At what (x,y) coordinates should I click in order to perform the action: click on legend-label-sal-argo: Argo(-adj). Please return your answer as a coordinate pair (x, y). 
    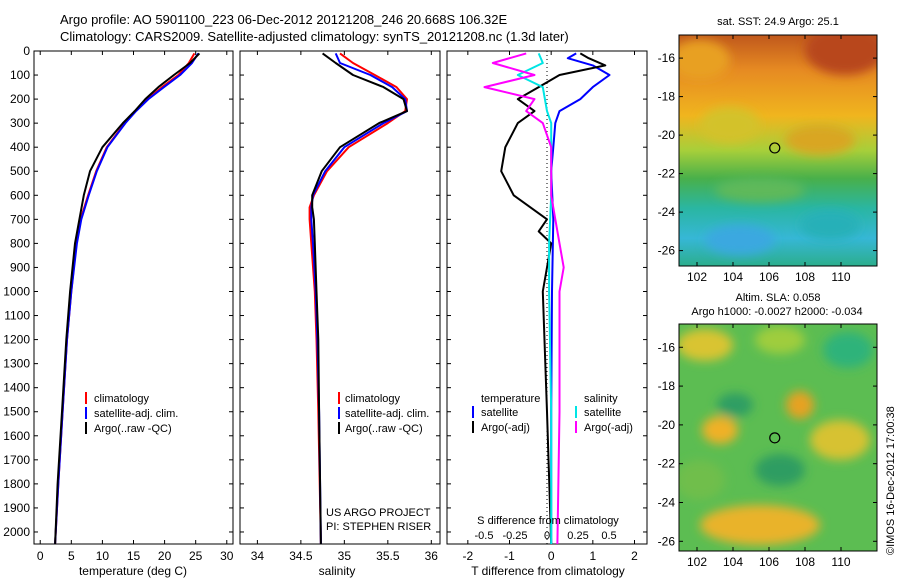
    Looking at the image, I should click on (608, 428).